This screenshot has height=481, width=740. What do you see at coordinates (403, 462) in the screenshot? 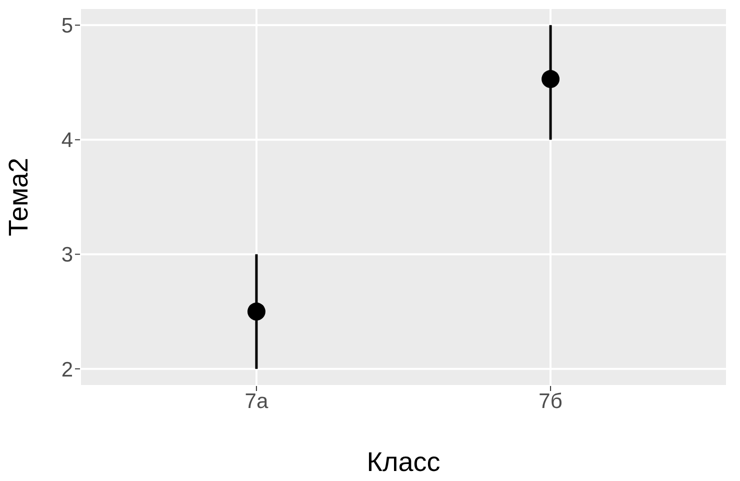
I see `x-axis-title: Класс` at bounding box center [403, 462].